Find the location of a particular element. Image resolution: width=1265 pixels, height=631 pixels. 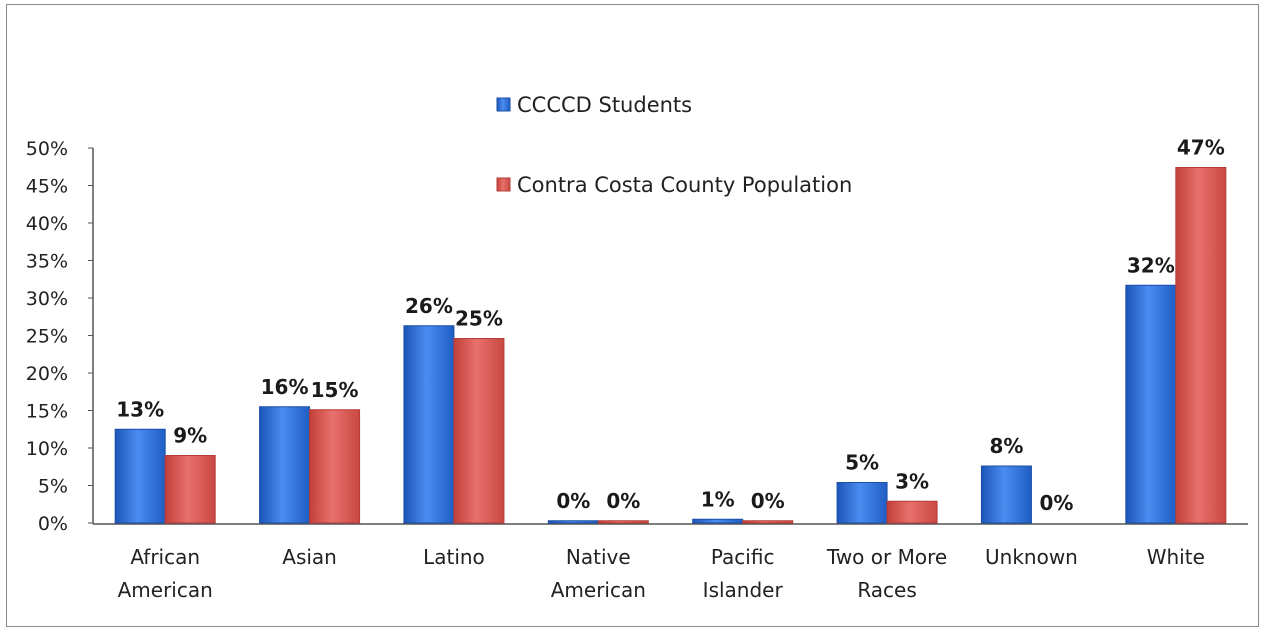

legend-swatch-county-population is located at coordinates (503, 184).